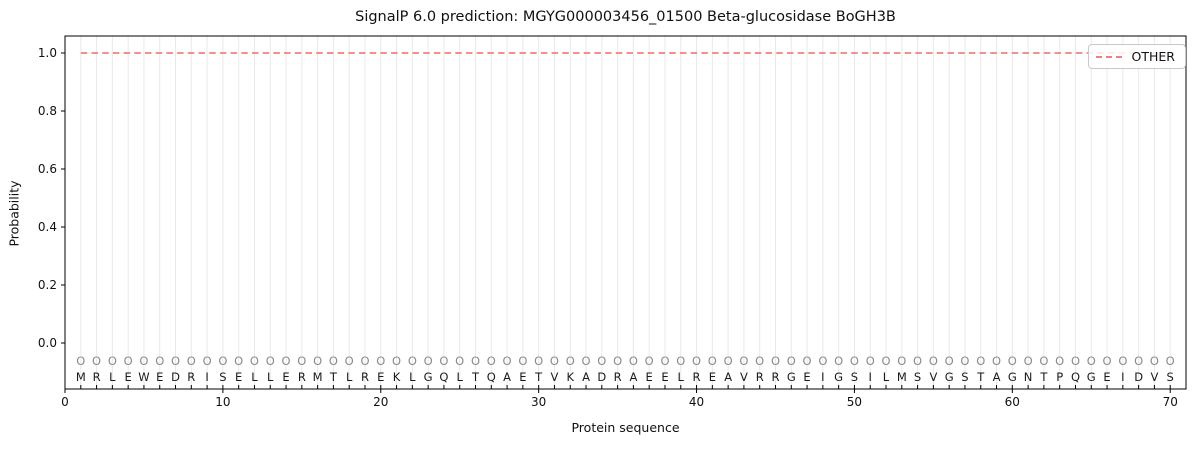 This screenshot has height=450, width=1200. I want to click on svg-text: 0.2, so click(47, 285).